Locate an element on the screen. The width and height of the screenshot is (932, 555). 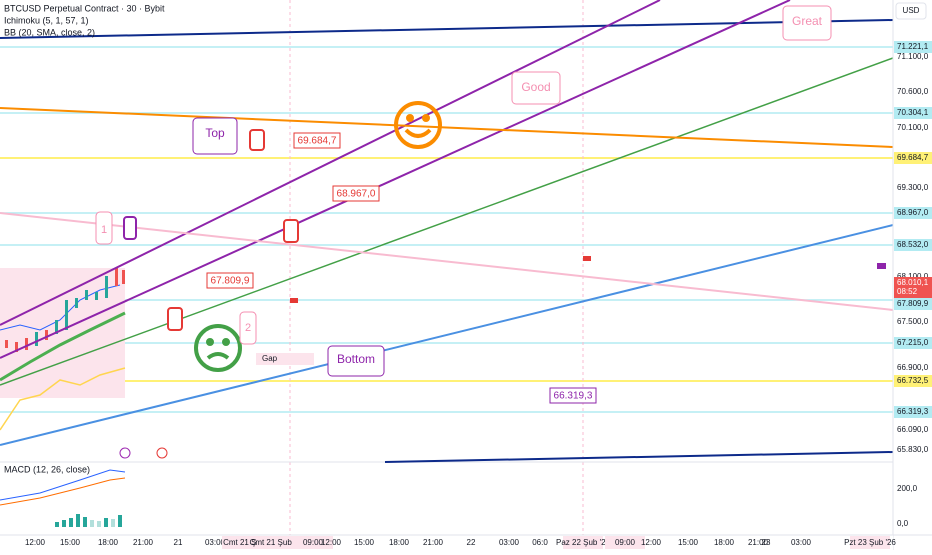
price-label: 66.090,0 is located at coordinates (913, 429).